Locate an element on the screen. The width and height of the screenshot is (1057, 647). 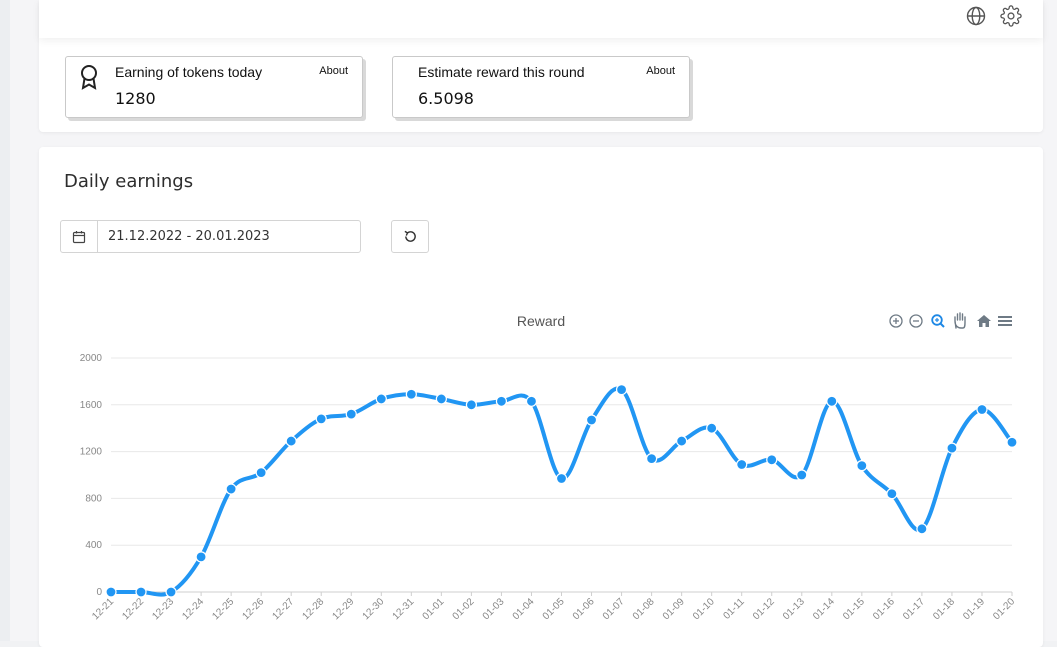
gear-icon is located at coordinates (1011, 16).